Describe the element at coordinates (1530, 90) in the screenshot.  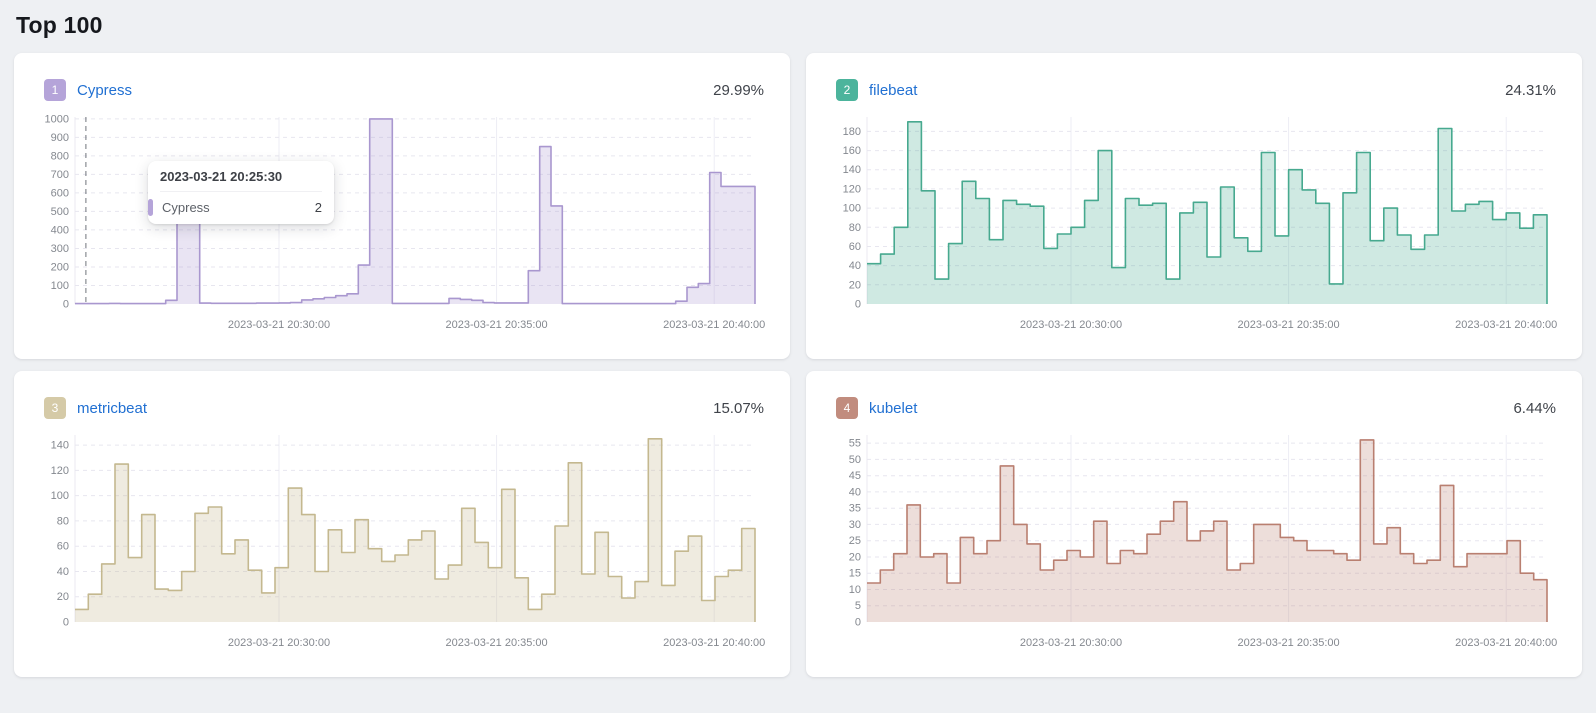
I see `percent-value: 24.31%` at that location.